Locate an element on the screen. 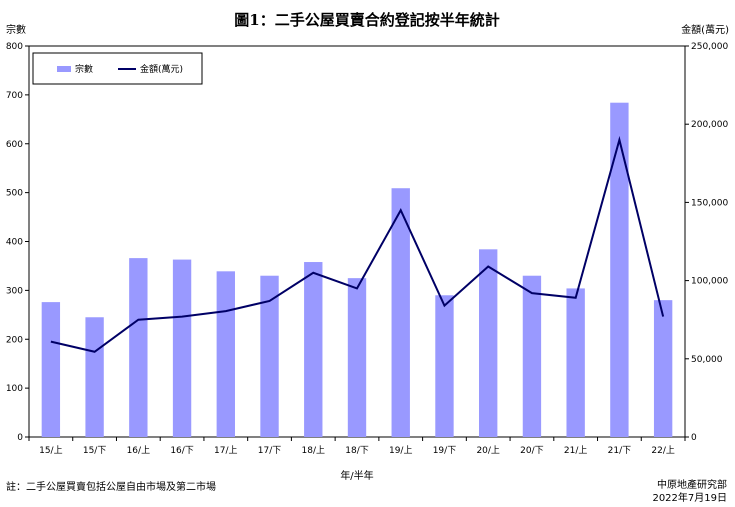  x-tick-label: 18/下 is located at coordinates (357, 451).